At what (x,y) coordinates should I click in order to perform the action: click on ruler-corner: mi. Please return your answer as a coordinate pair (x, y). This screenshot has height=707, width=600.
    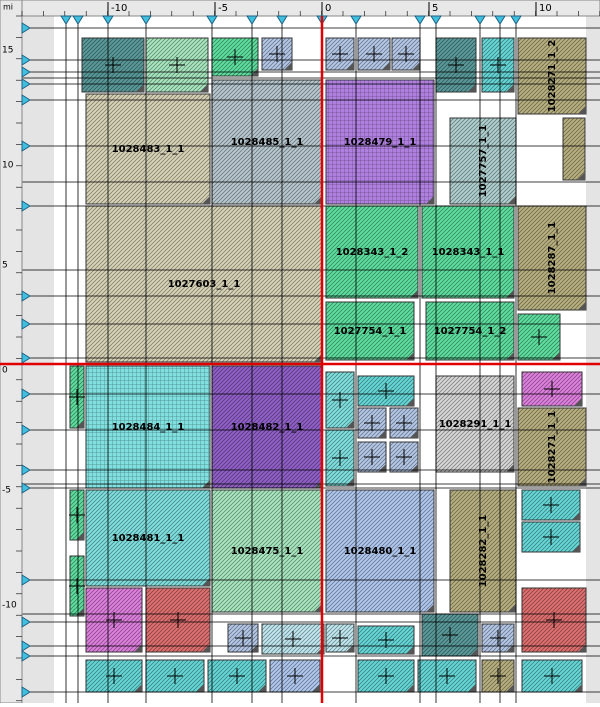
    Looking at the image, I should click on (8, 7).